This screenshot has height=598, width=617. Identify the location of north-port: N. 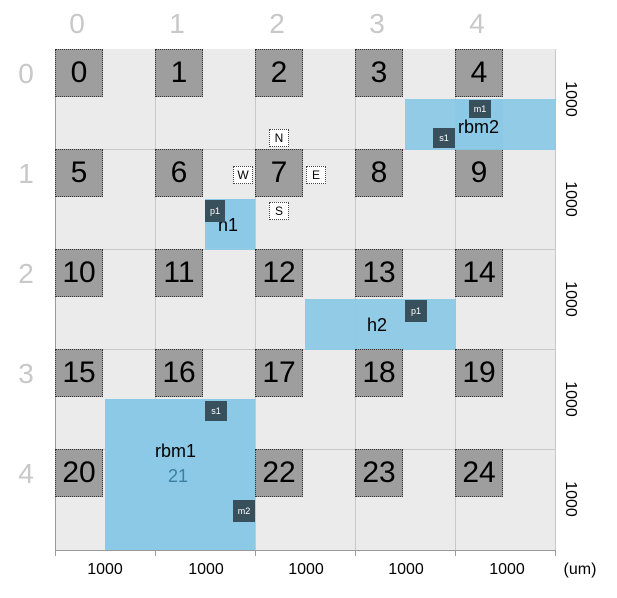
(279, 138).